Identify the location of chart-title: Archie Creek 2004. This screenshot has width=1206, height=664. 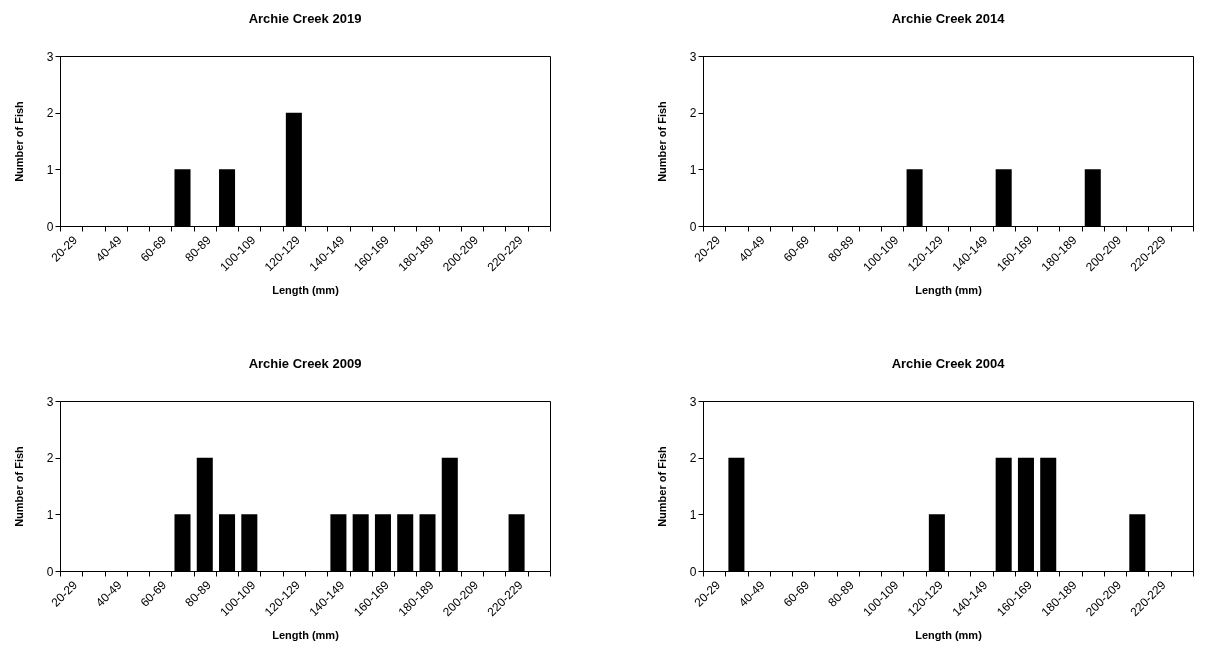
(948, 363).